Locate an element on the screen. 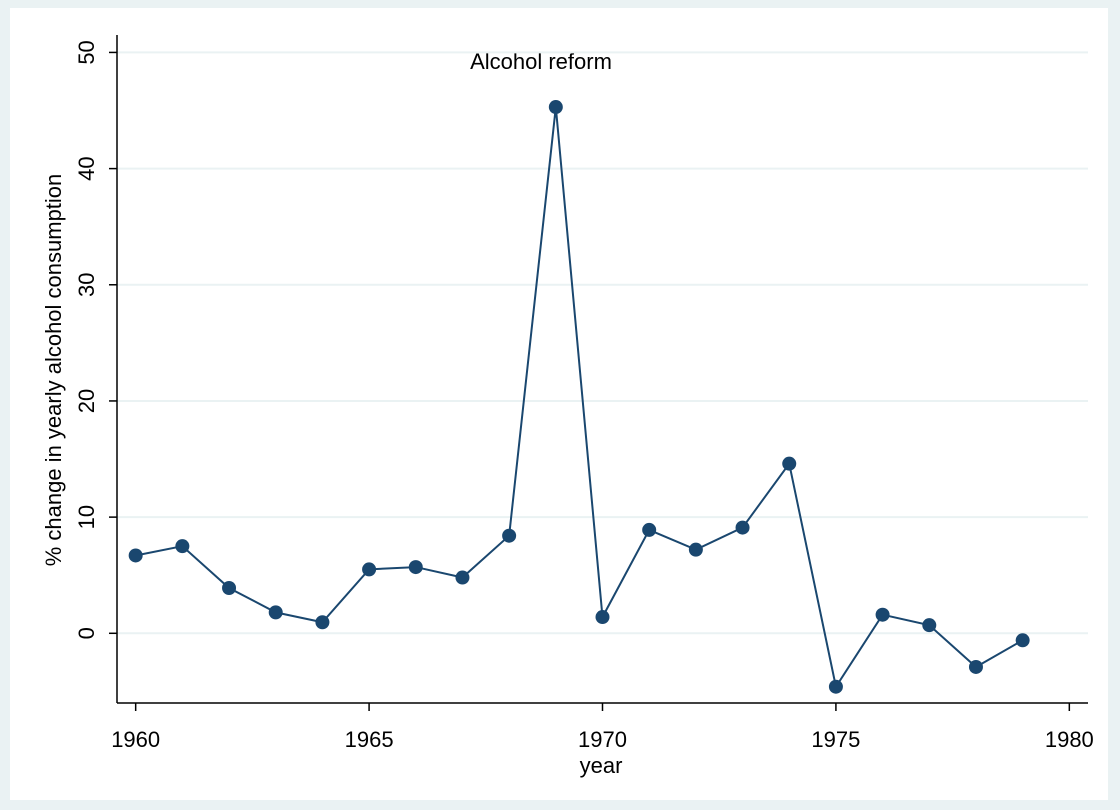  y-tick-label: 40 is located at coordinates (86, 168).